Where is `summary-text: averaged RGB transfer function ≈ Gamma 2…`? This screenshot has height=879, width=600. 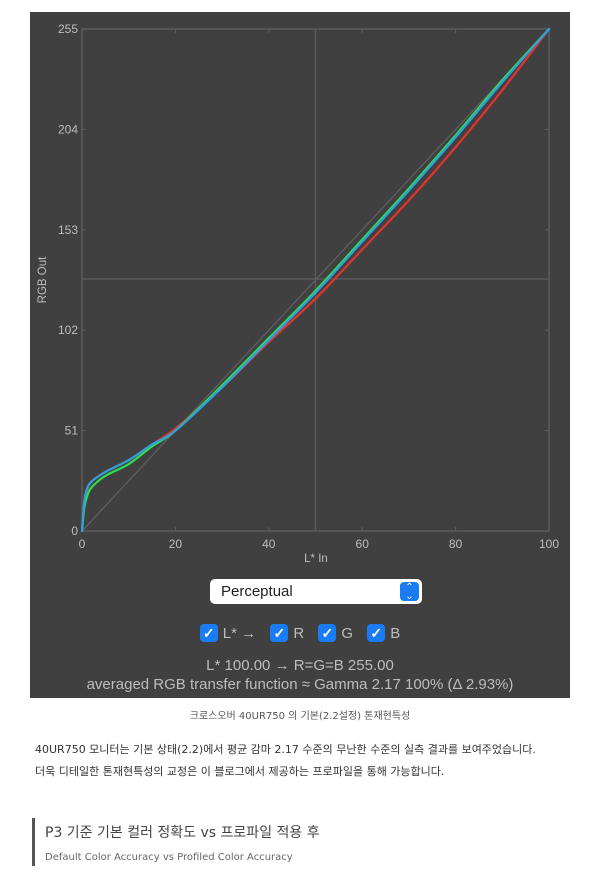 summary-text: averaged RGB transfer function ≈ Gamma 2… is located at coordinates (300, 684).